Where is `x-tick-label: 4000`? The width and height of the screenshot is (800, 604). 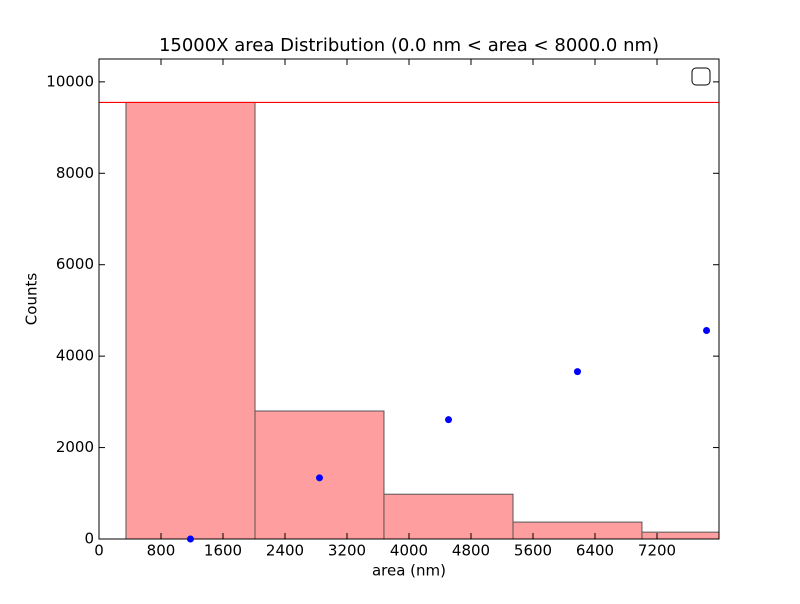 x-tick-label: 4000 is located at coordinates (409, 551).